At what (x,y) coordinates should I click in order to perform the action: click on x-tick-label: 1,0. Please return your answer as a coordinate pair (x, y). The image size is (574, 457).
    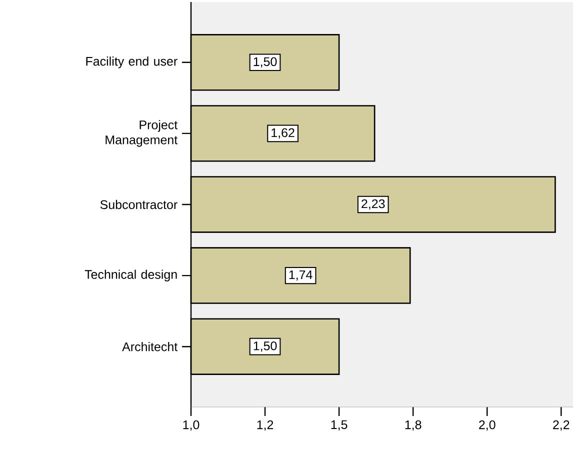
    Looking at the image, I should click on (191, 425).